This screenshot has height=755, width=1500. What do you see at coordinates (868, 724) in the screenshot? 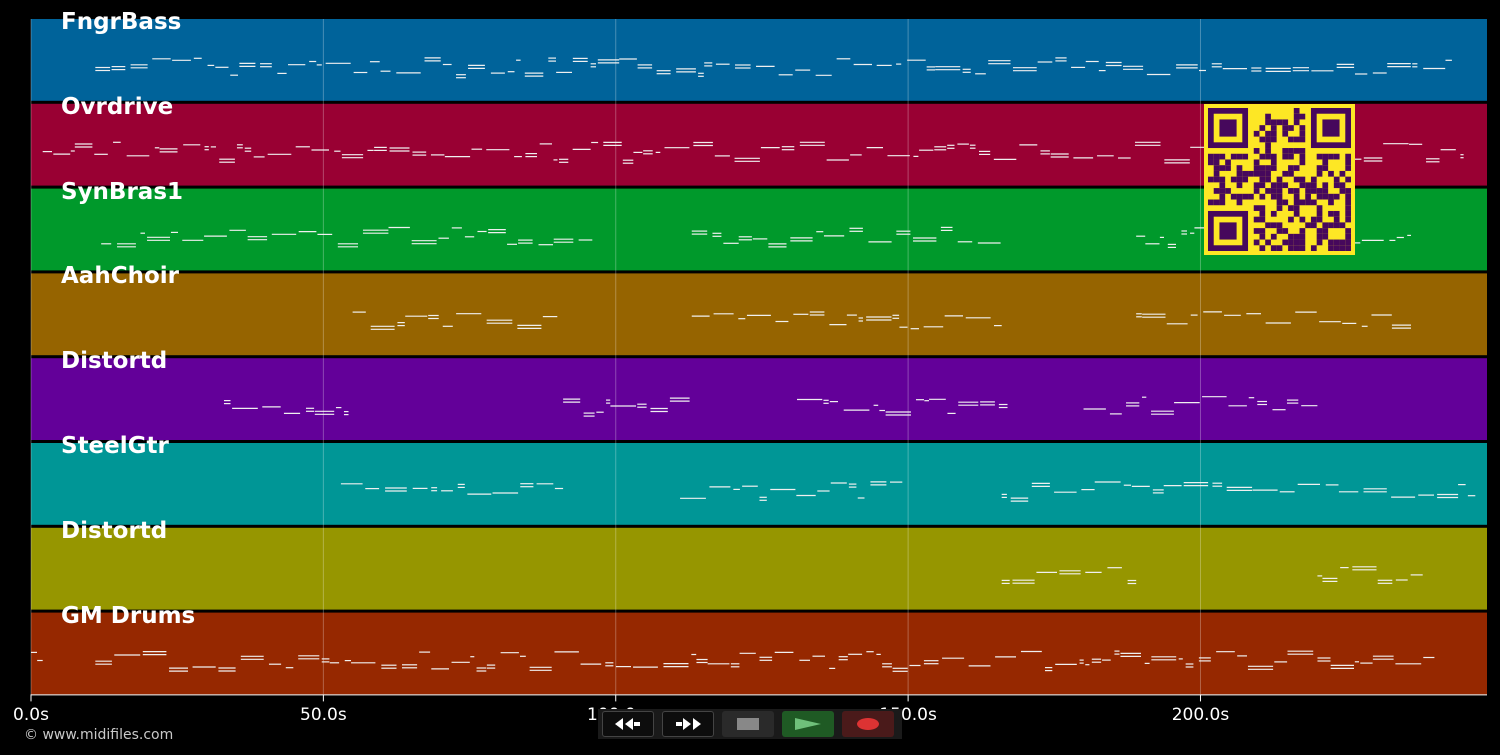
I see `record-button` at bounding box center [868, 724].